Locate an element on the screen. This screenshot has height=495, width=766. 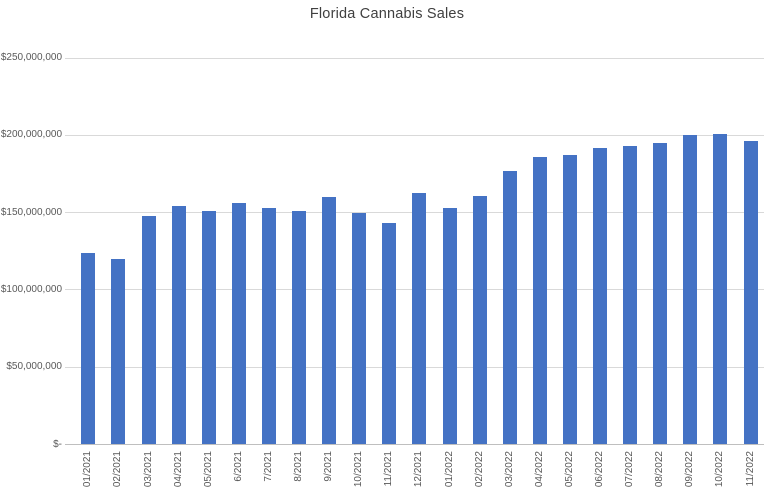
x-axis-tick-label: 8/2021 is located at coordinates (298, 466).